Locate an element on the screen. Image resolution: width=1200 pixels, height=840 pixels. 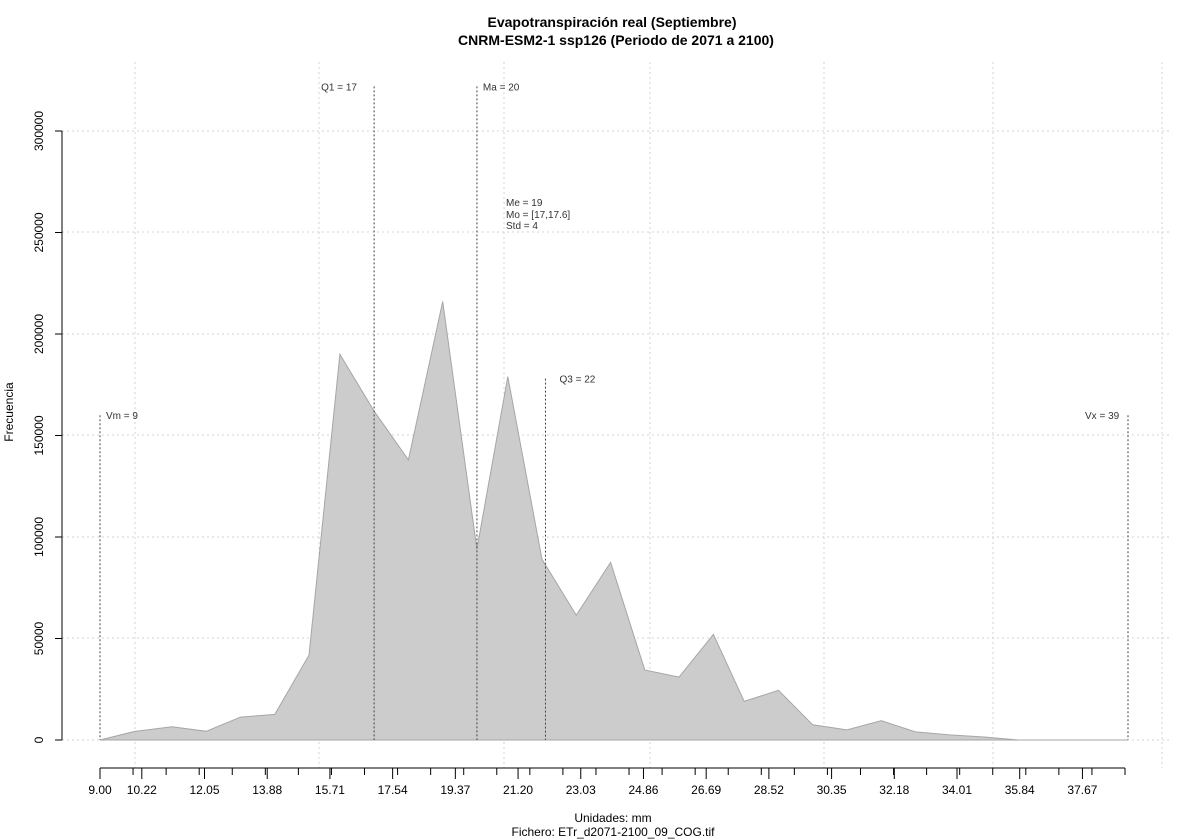
y-tick-label: 200000 is located at coordinates (39, 334).